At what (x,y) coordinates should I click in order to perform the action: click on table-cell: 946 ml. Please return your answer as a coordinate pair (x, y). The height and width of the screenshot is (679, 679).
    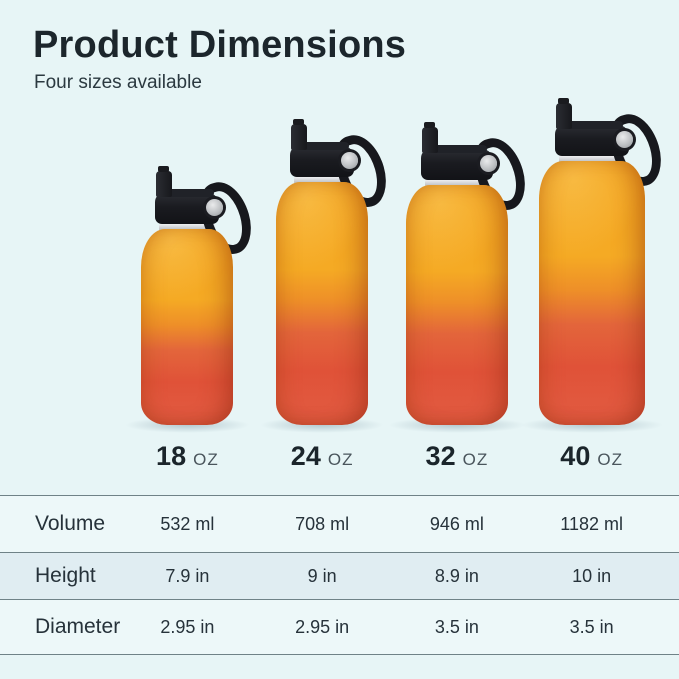
    Looking at the image, I should click on (456, 523).